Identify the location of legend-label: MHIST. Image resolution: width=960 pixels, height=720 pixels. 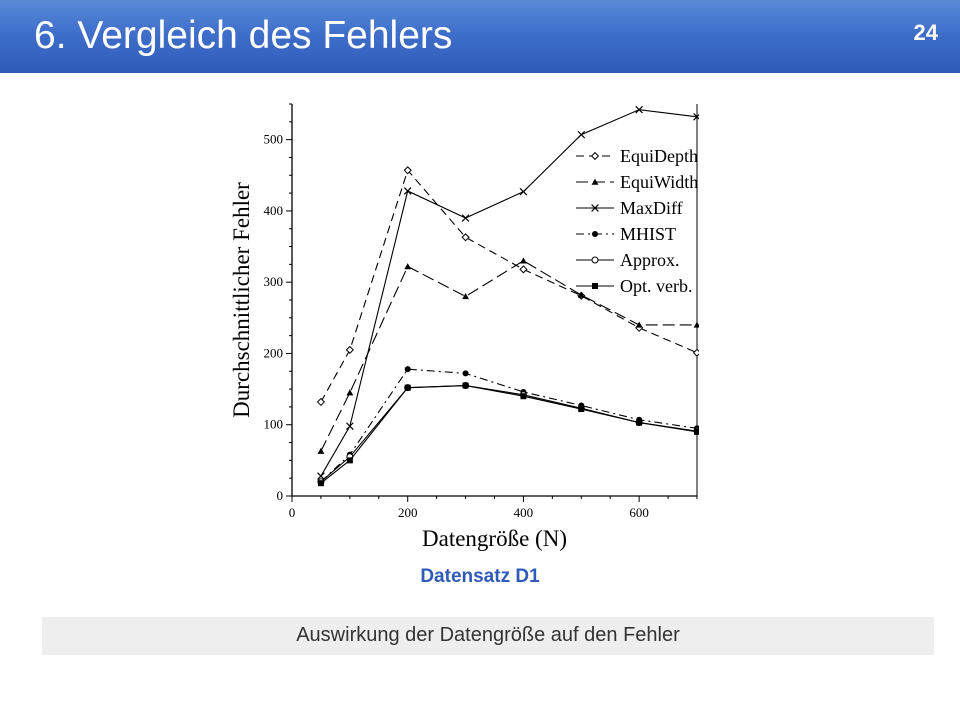
(648, 234).